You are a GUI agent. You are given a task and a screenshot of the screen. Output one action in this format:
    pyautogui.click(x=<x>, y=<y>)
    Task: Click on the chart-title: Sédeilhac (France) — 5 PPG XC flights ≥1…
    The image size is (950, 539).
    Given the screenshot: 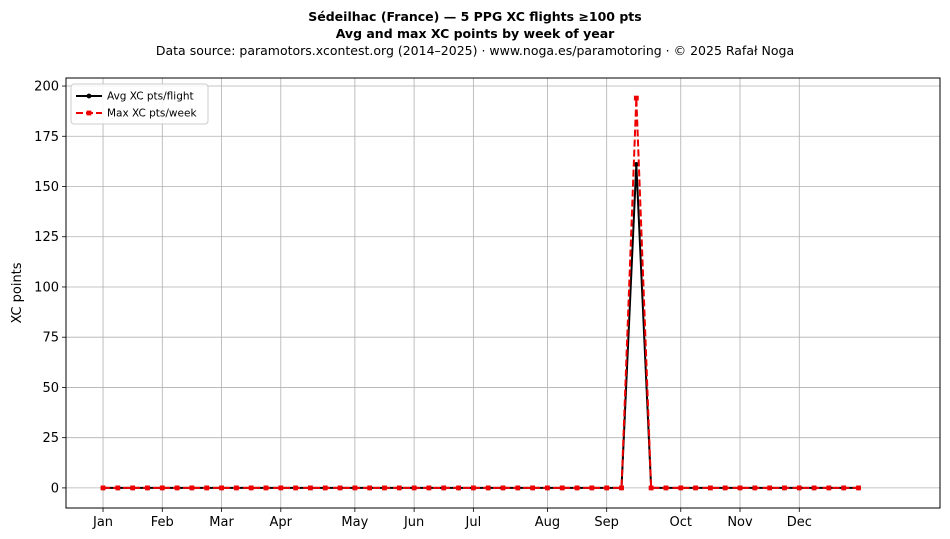 What is the action you would take?
    pyautogui.click(x=475, y=16)
    